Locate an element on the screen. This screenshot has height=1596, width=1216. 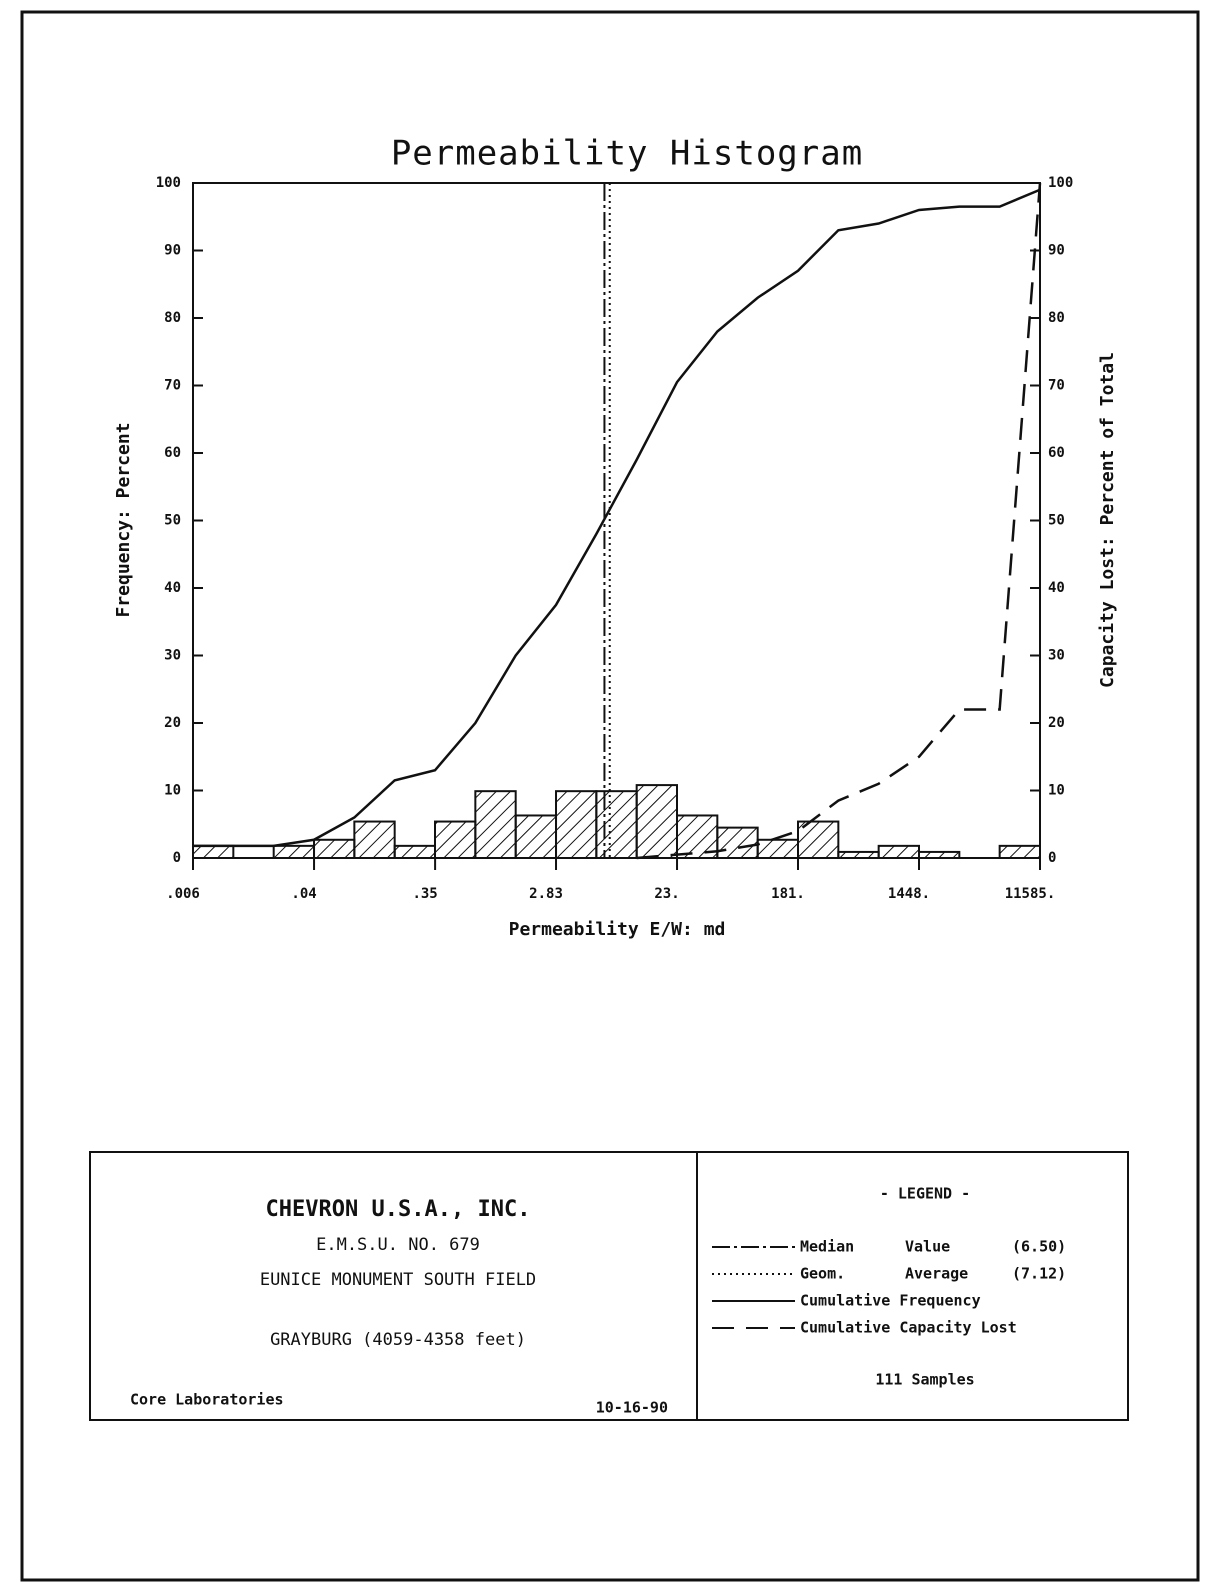
y2-tick-label: 70 is located at coordinates (1056, 386).